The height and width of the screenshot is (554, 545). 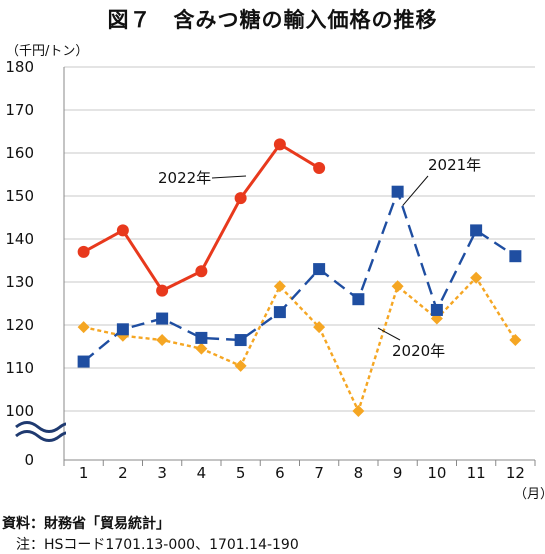 I want to click on x-tick-label: 7, so click(x=319, y=473).